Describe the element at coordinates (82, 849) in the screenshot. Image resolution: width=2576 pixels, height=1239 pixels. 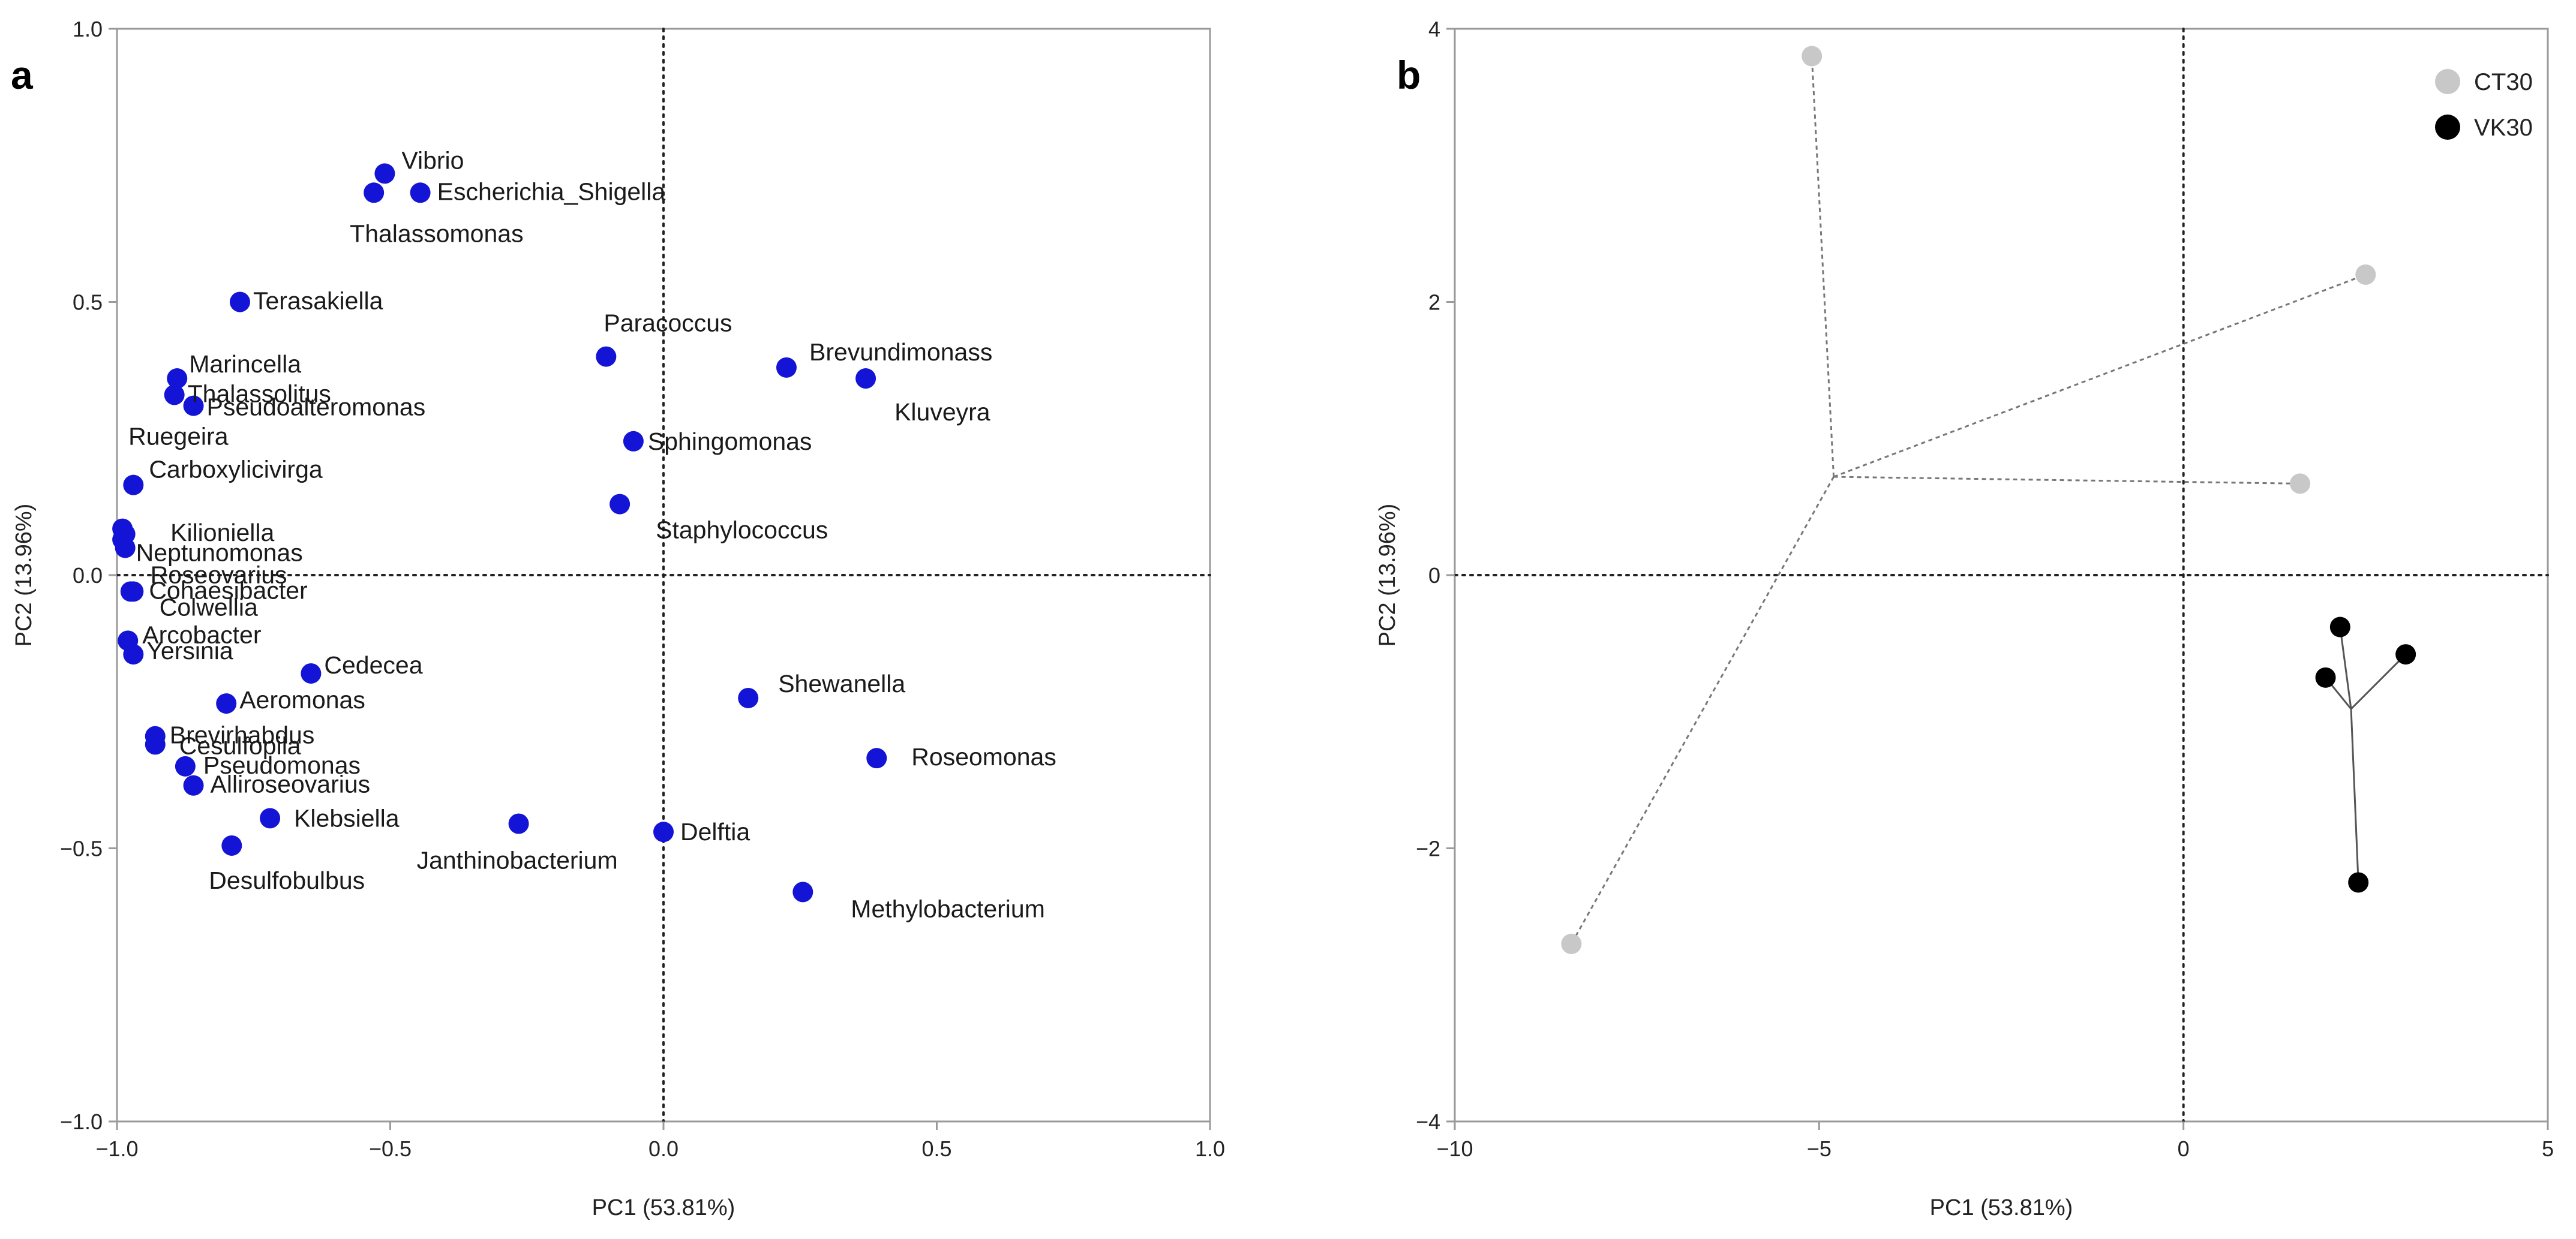
I see `a-y-tick-label: −0.5` at that location.